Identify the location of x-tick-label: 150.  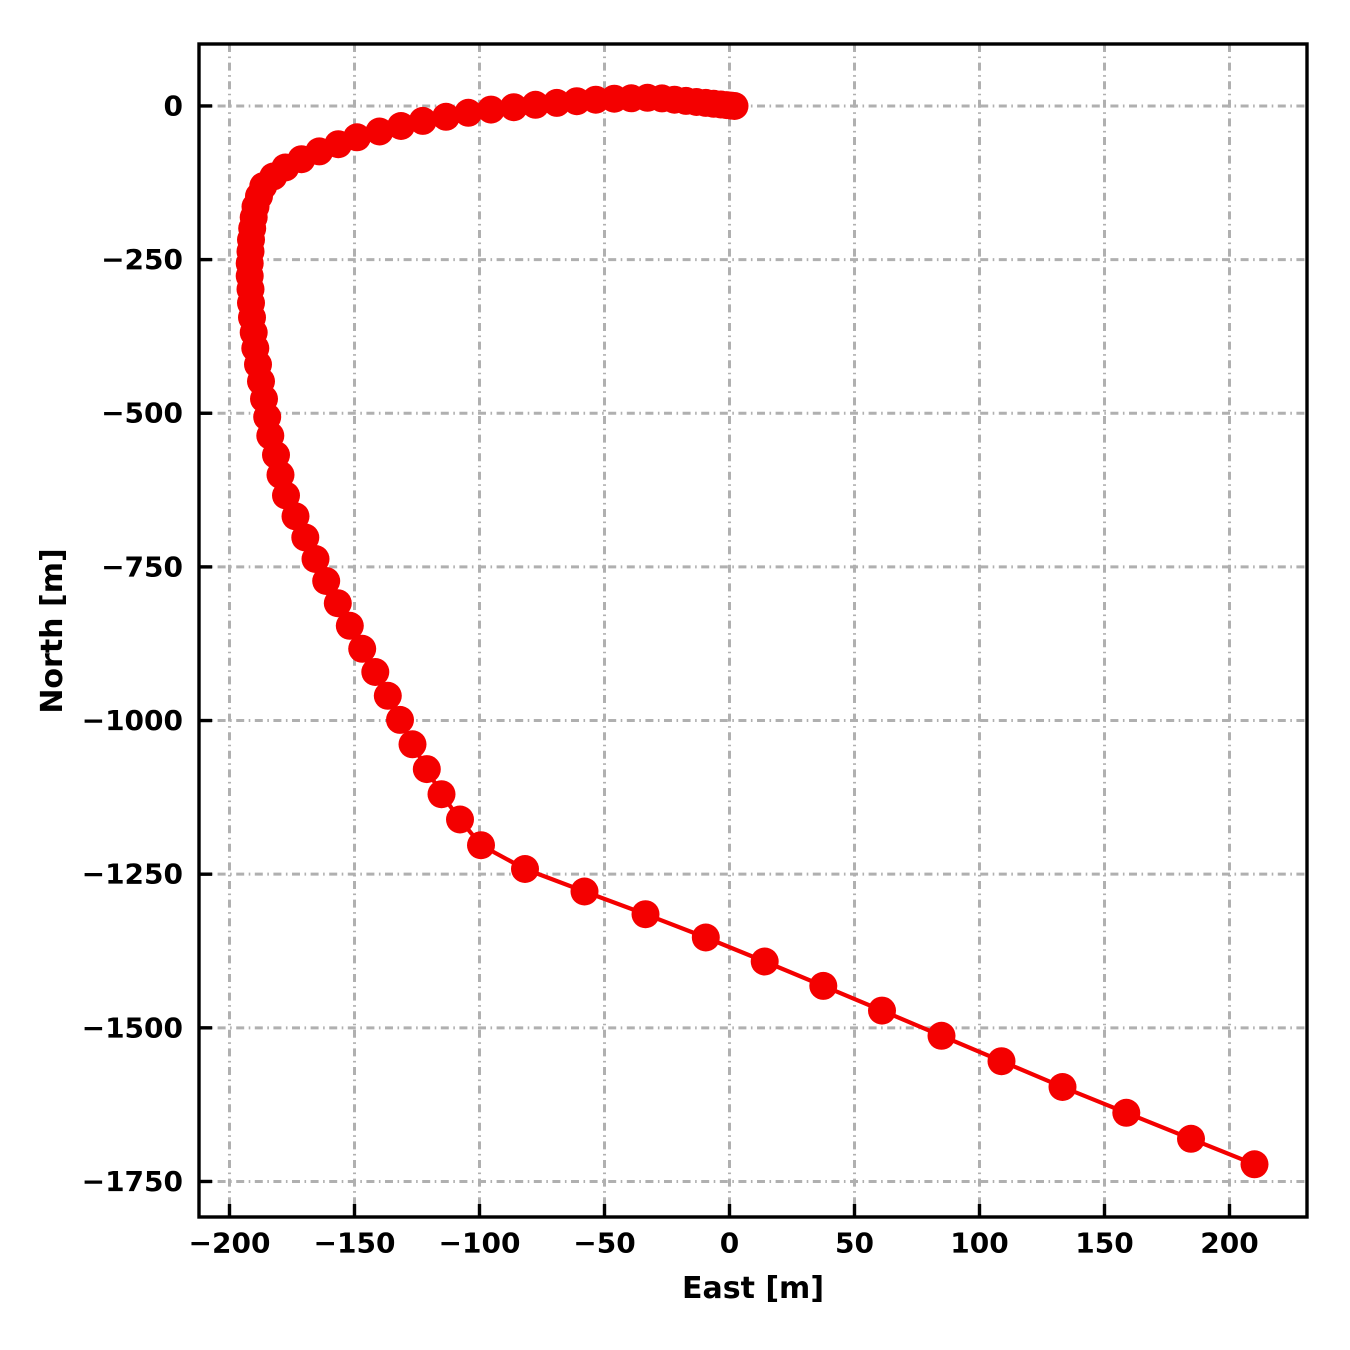
(1104, 1243).